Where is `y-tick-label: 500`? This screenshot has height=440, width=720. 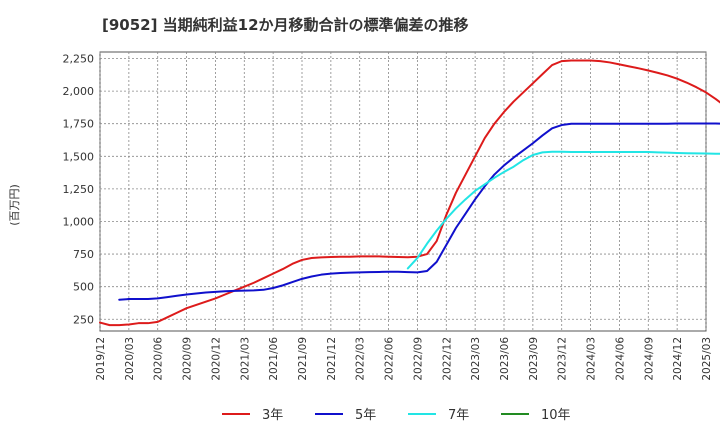 y-tick-label: 500 is located at coordinates (83, 287).